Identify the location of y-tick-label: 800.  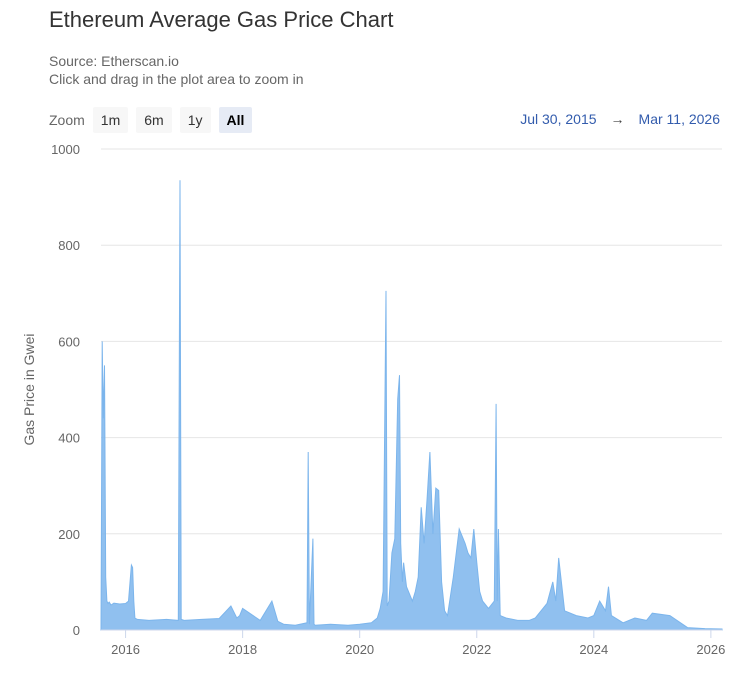
(69, 245).